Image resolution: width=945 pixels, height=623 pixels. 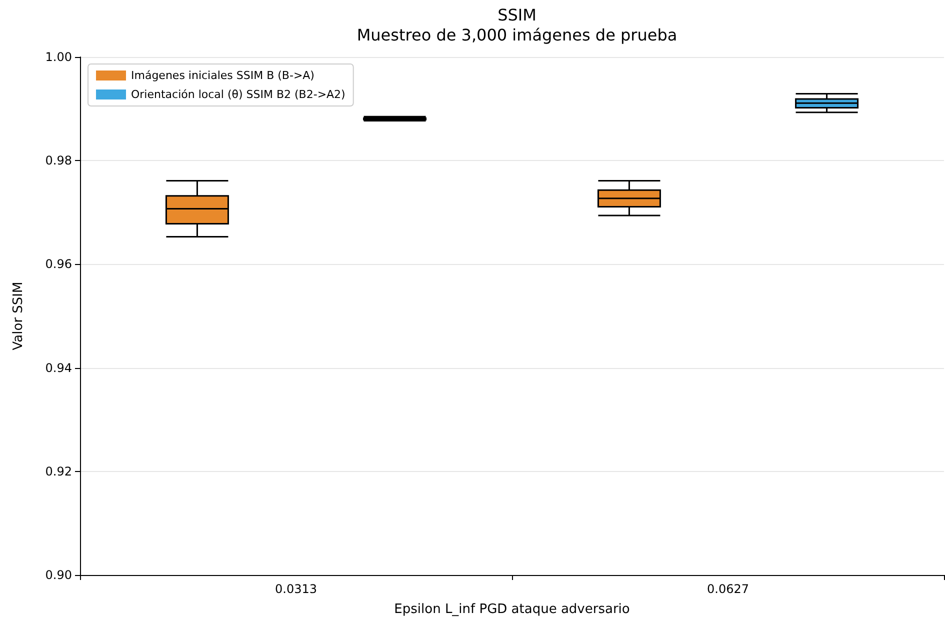 What do you see at coordinates (58, 471) in the screenshot?
I see `y-tick-label: 0.92` at bounding box center [58, 471].